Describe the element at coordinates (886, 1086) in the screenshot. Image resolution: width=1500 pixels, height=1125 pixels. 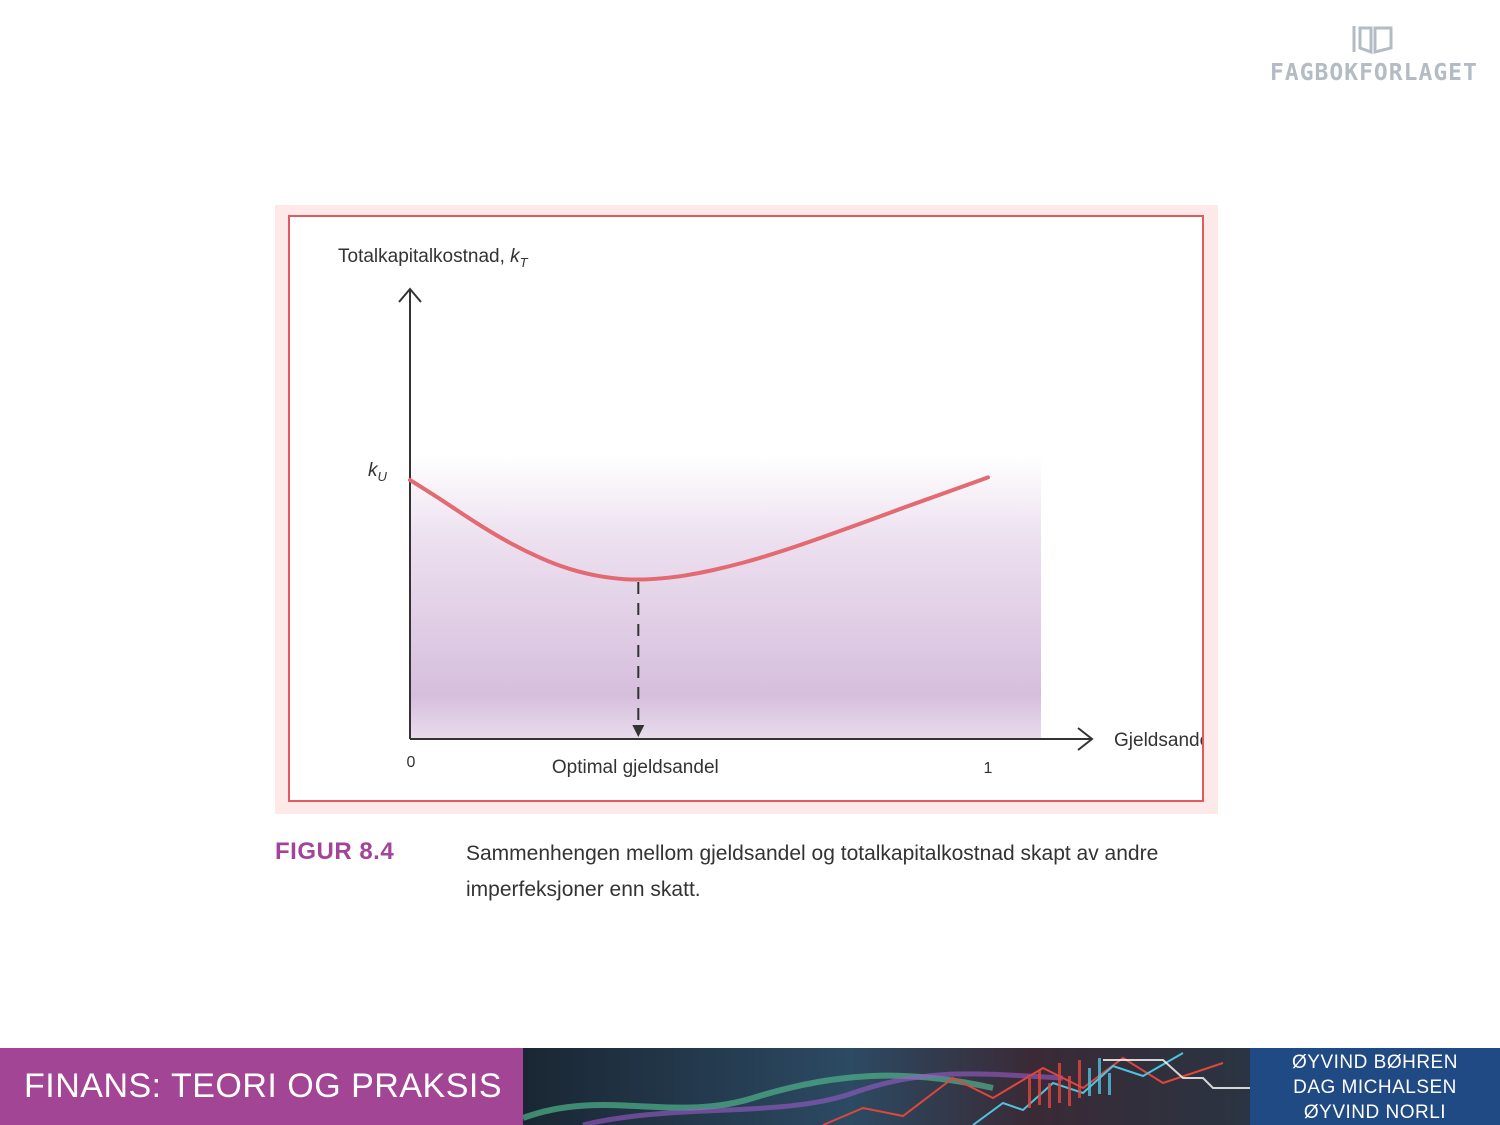
I see `footer-chart-image` at that location.